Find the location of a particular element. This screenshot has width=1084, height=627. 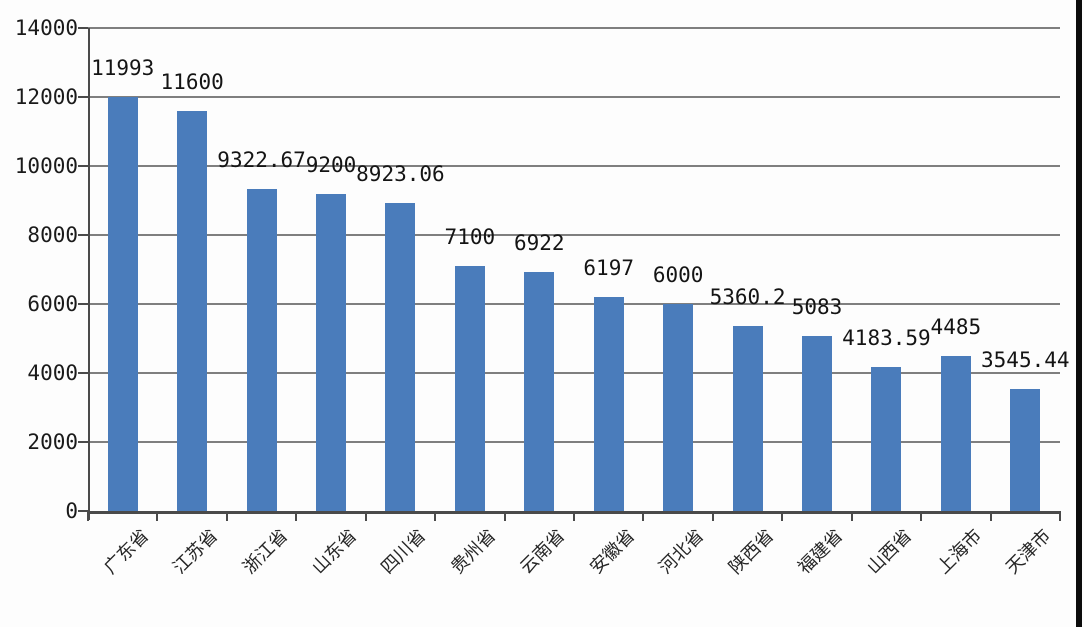

x-axis-category-label: 陕西省 is located at coordinates (751, 552).